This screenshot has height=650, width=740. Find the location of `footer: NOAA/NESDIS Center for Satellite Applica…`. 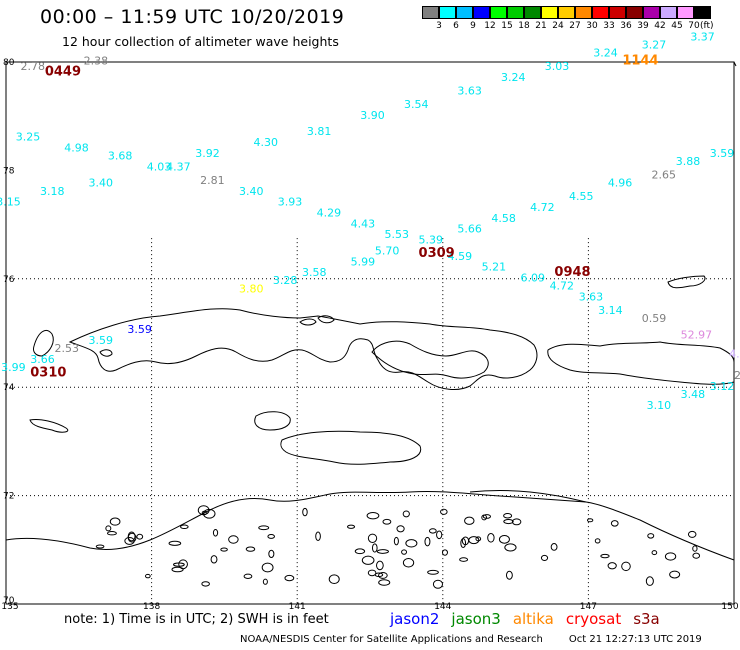

footer: NOAA/NESDIS Center for Satellite Applica… is located at coordinates (471, 639).